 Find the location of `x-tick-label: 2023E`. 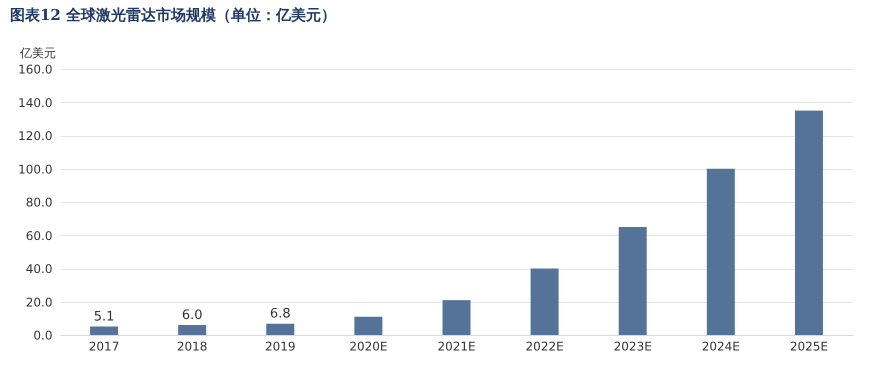

x-tick-label: 2023E is located at coordinates (633, 347).